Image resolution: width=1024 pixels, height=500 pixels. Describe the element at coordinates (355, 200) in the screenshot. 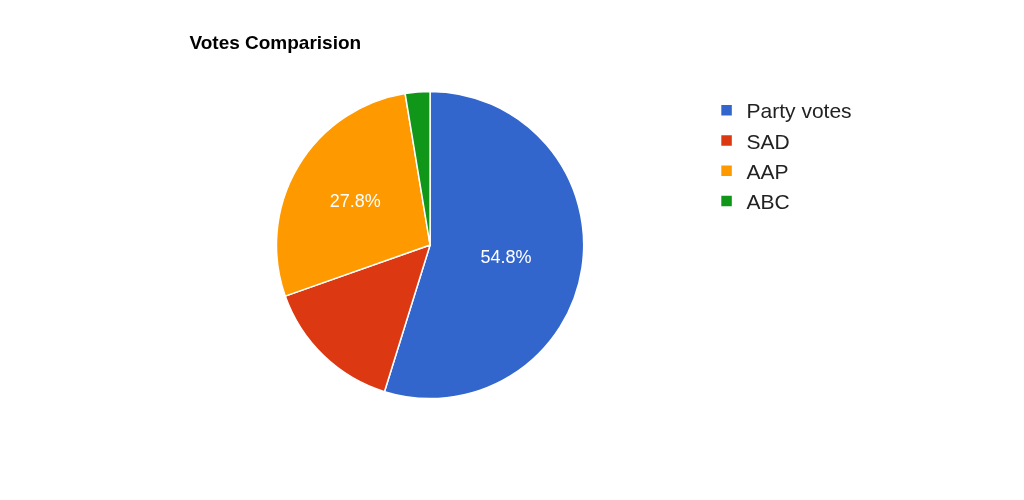

I see `data-label: 27.8%` at that location.